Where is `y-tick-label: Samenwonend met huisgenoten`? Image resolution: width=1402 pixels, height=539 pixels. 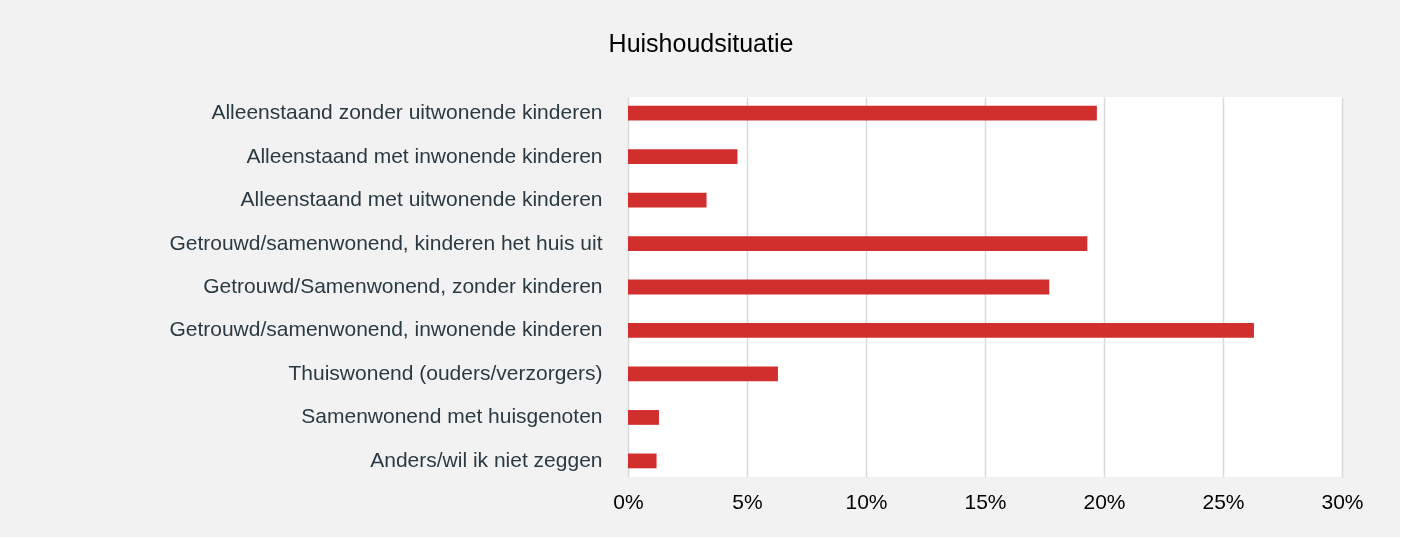
y-tick-label: Samenwonend met huisgenoten is located at coordinates (452, 416).